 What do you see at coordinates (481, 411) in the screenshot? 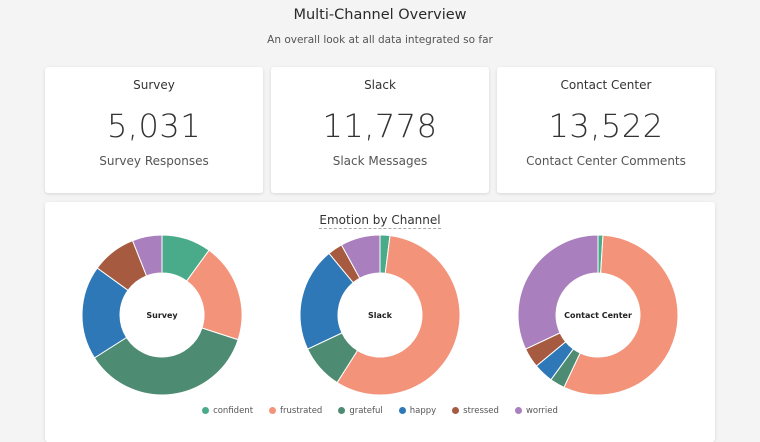
I see `legend-label: stressed` at bounding box center [481, 411].